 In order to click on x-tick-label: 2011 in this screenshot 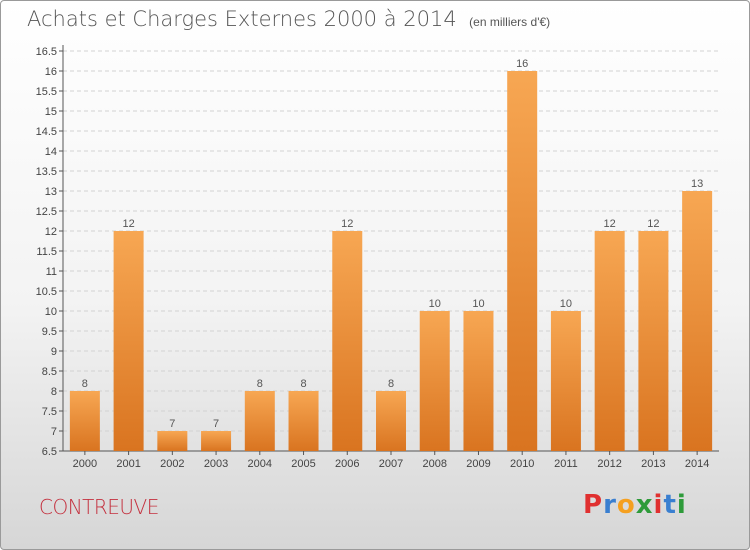, I will do `click(566, 464)`.